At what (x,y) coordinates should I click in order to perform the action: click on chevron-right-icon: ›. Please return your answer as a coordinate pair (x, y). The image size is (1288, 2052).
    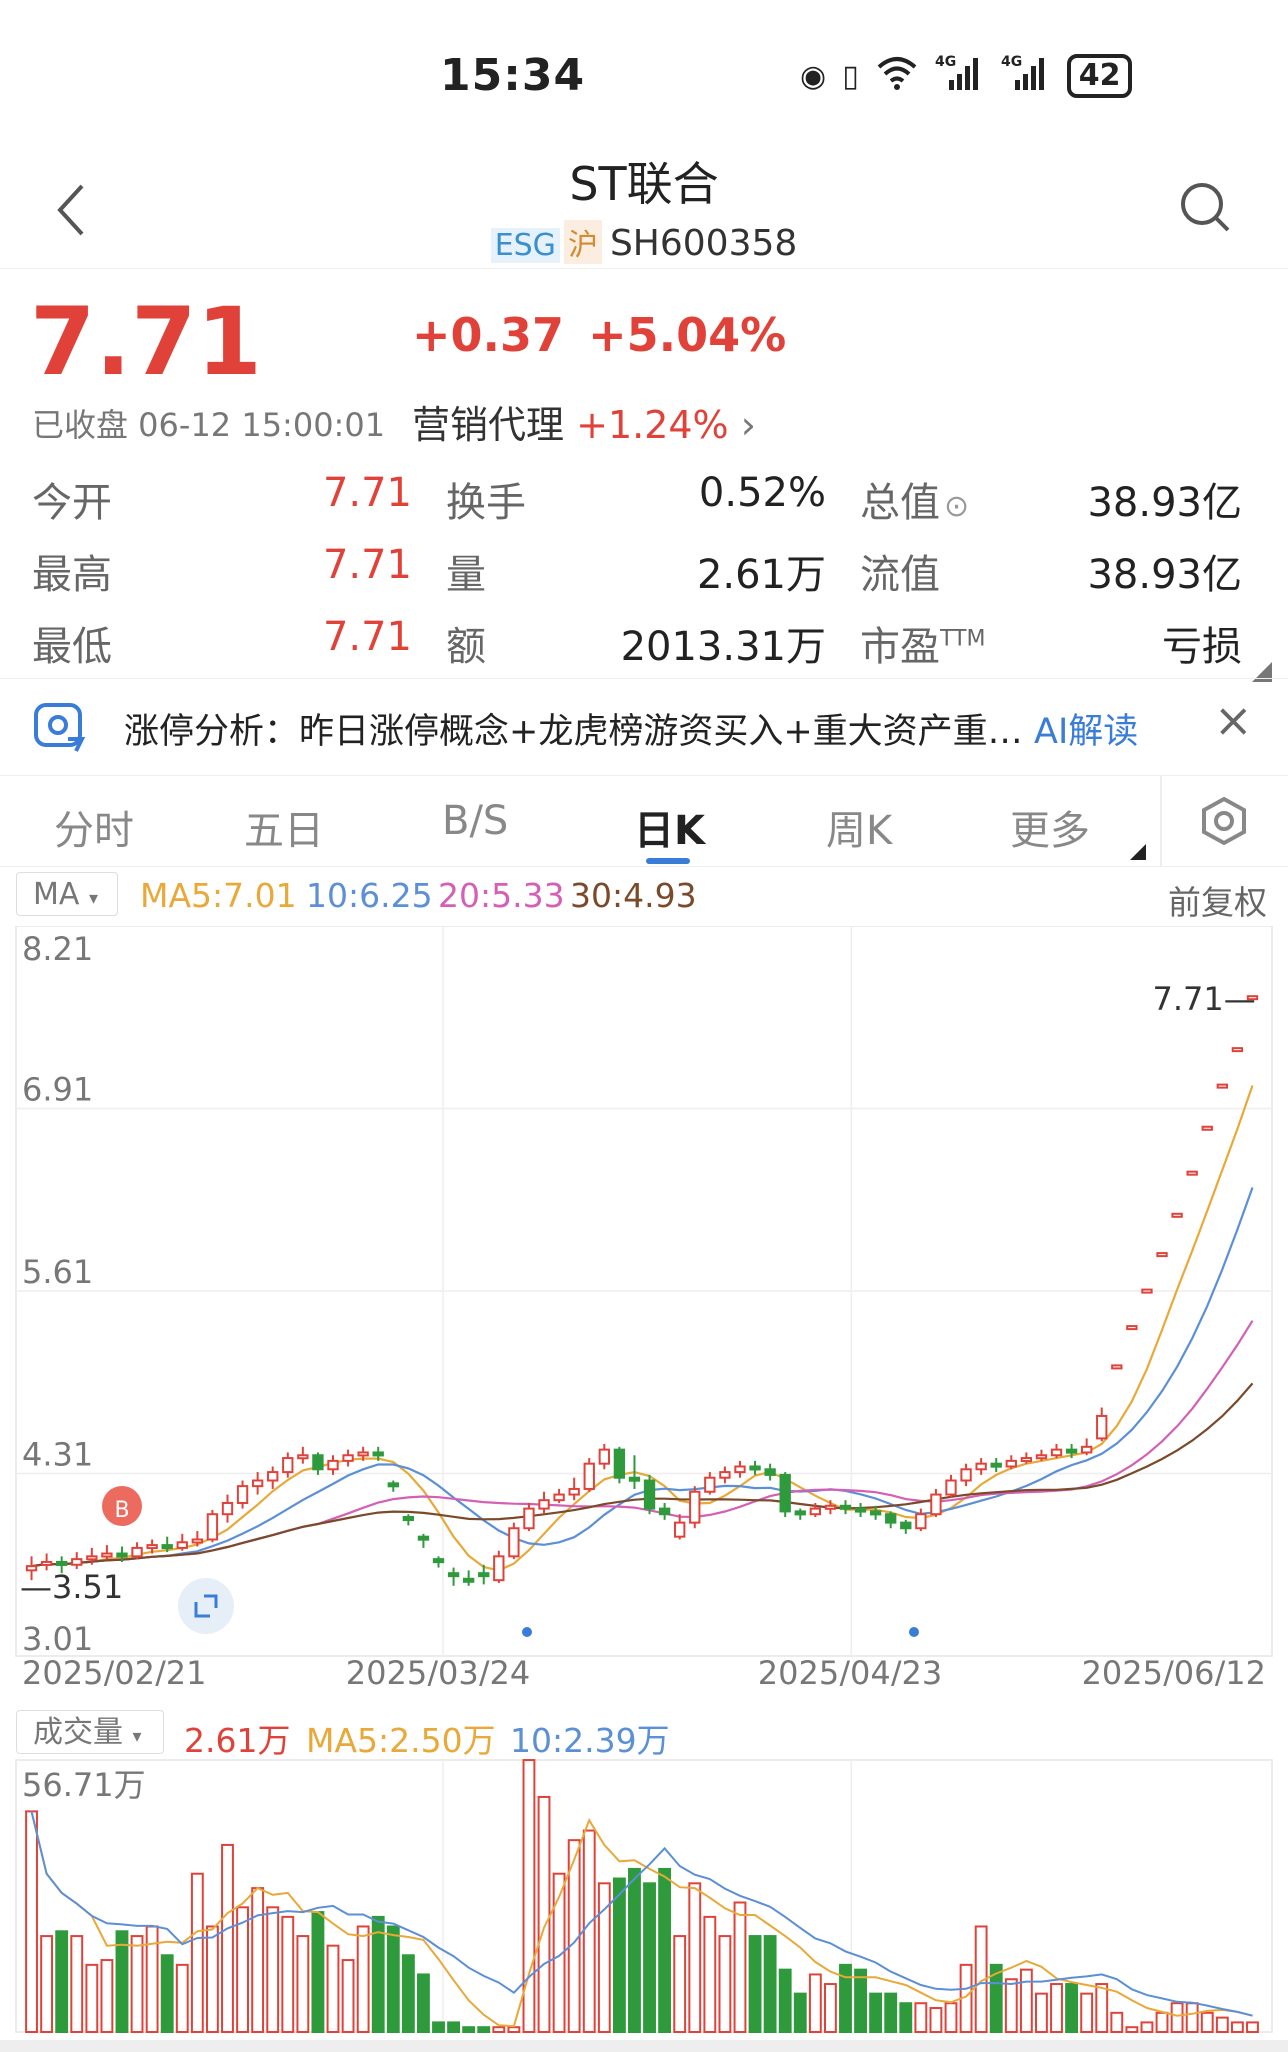
    Looking at the image, I should click on (748, 425).